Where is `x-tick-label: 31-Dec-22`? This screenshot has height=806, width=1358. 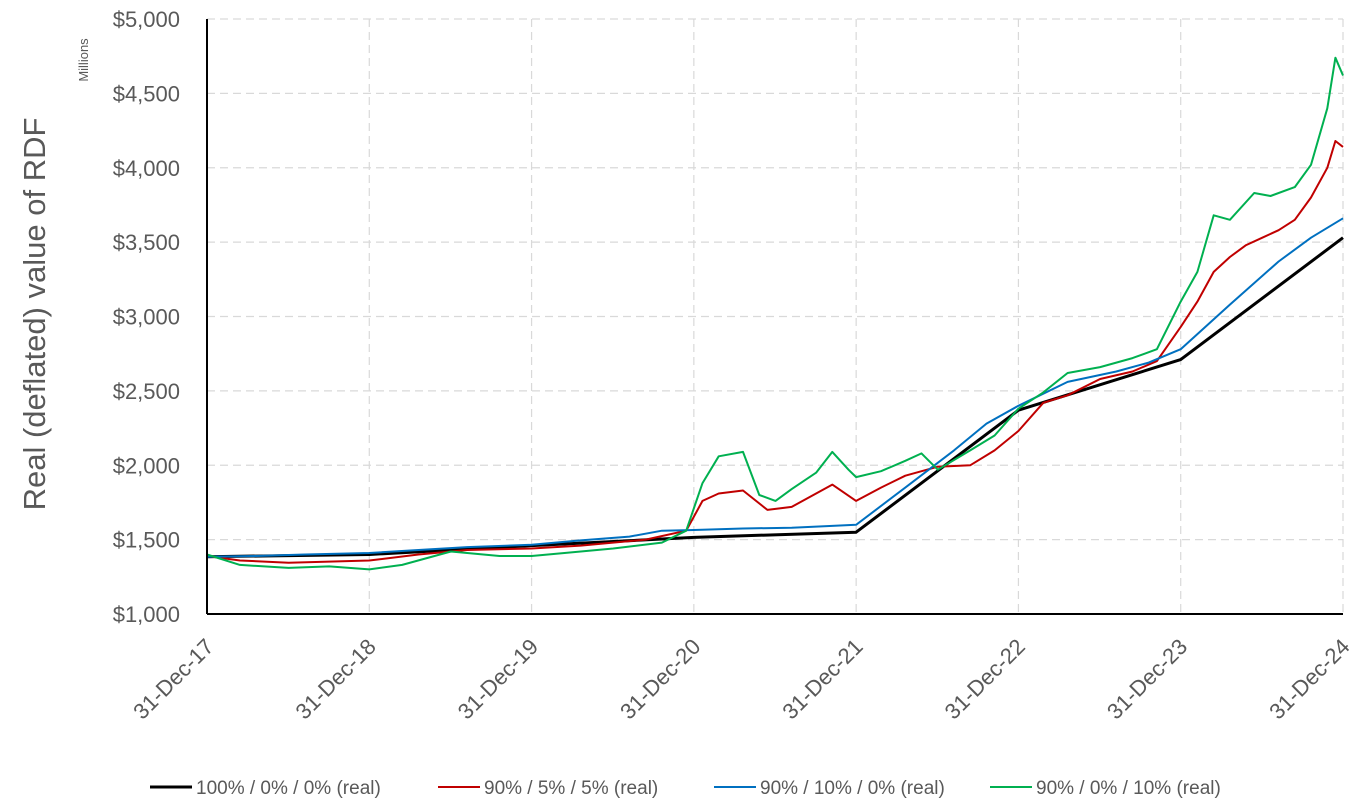
x-tick-label: 31-Dec-22 is located at coordinates (985, 679).